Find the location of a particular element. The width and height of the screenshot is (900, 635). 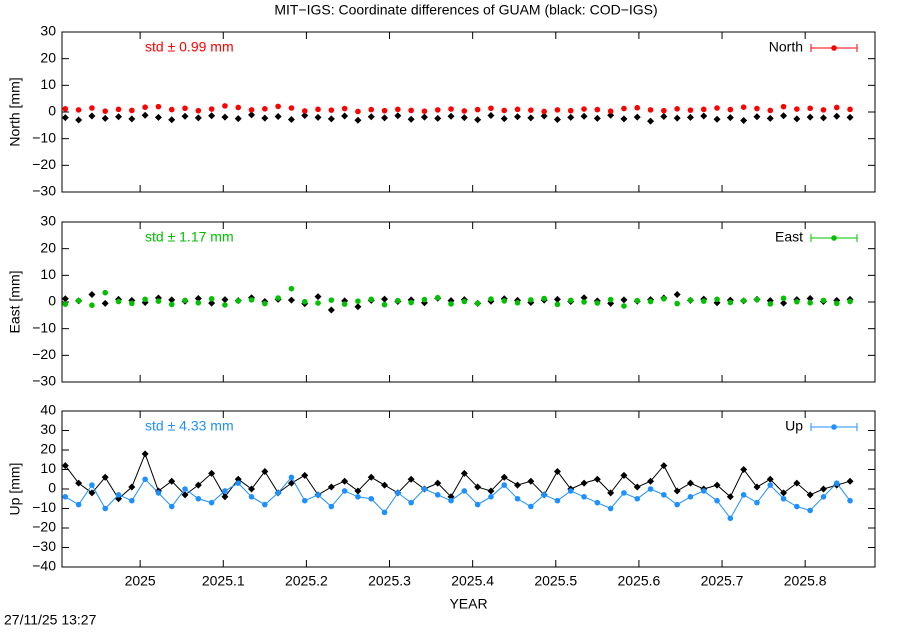

y-tick-label: −10 is located at coordinates (44, 137).